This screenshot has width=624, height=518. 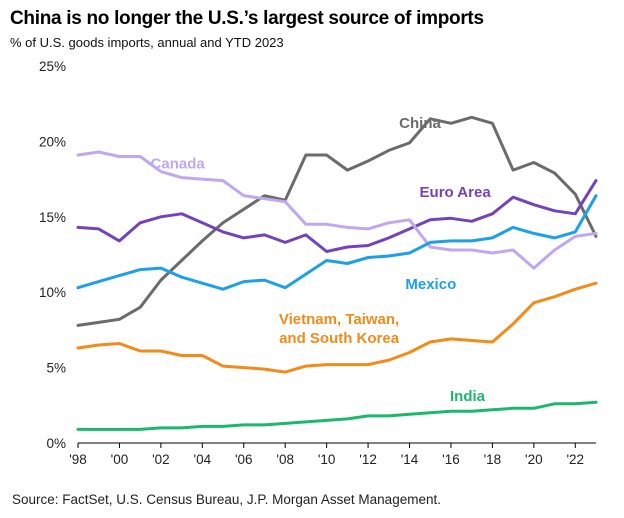 I want to click on series-label-canada: Canada, so click(x=178, y=164).